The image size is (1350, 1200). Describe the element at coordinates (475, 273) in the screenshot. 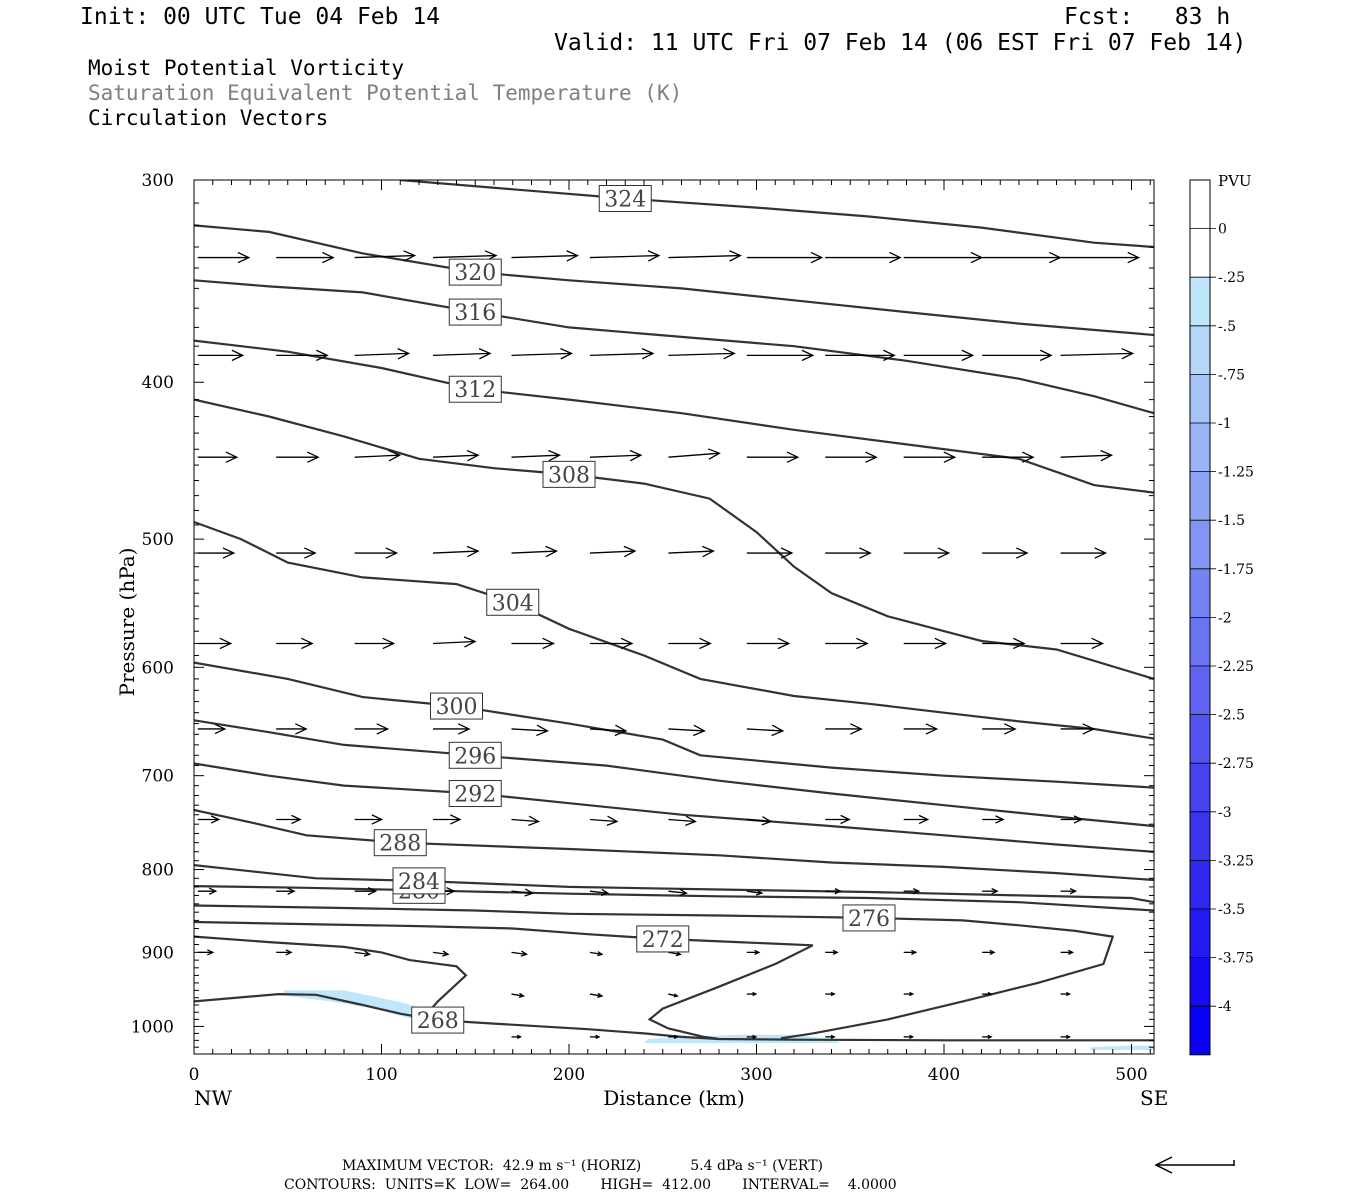

I see `contour-label: 320` at that location.